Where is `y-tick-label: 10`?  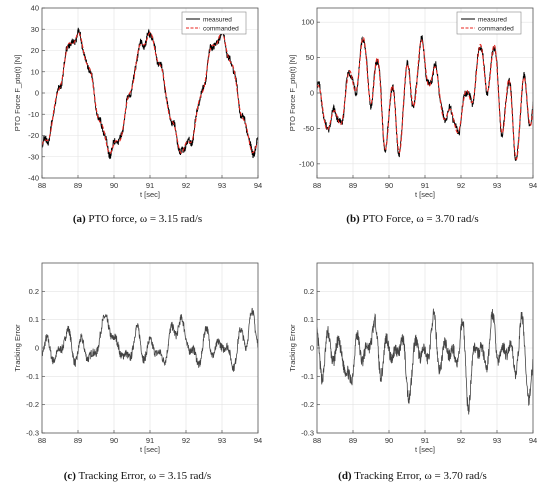 y-tick-label: 10 is located at coordinates (35, 71).